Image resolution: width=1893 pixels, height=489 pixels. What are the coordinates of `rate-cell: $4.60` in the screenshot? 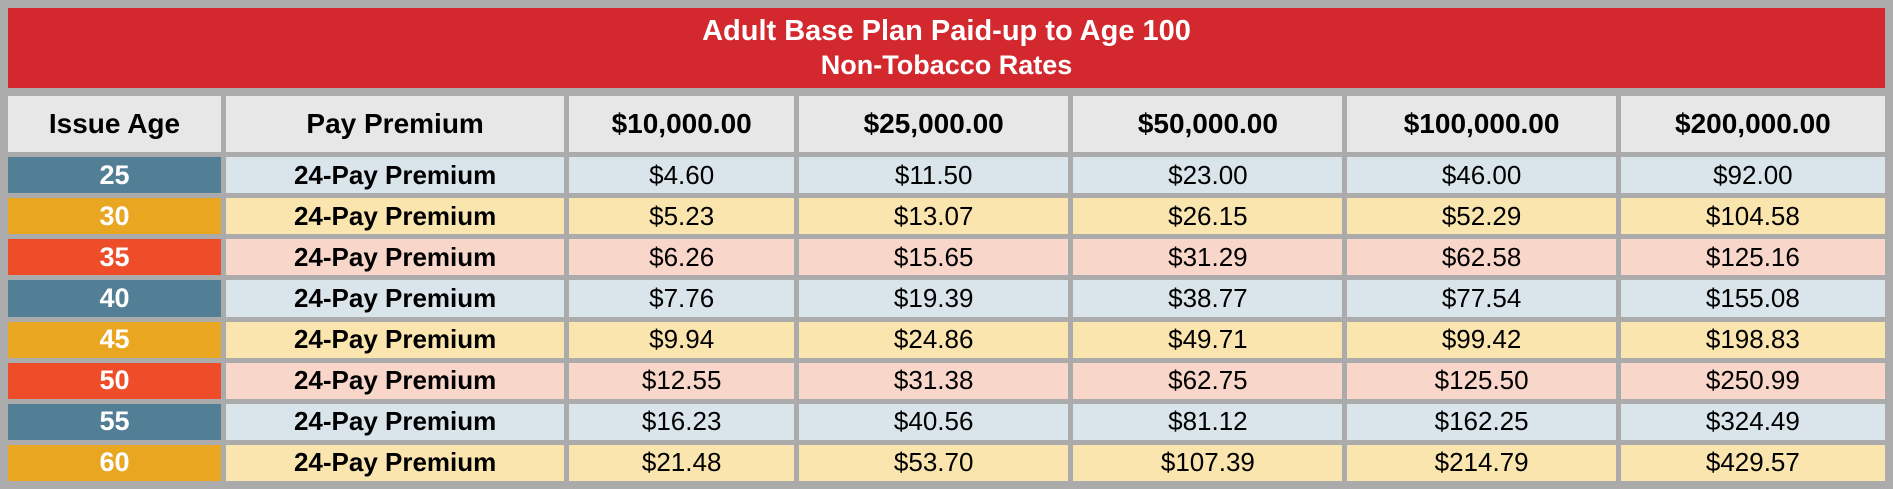 It's located at (682, 175).